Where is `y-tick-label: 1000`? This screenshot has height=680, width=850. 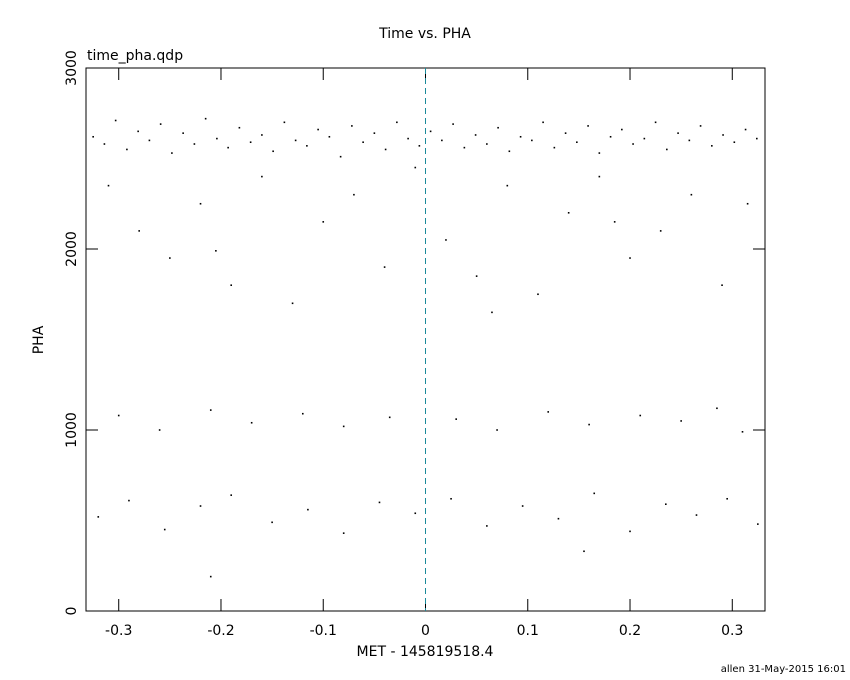
y-tick-label: 1000 is located at coordinates (72, 430).